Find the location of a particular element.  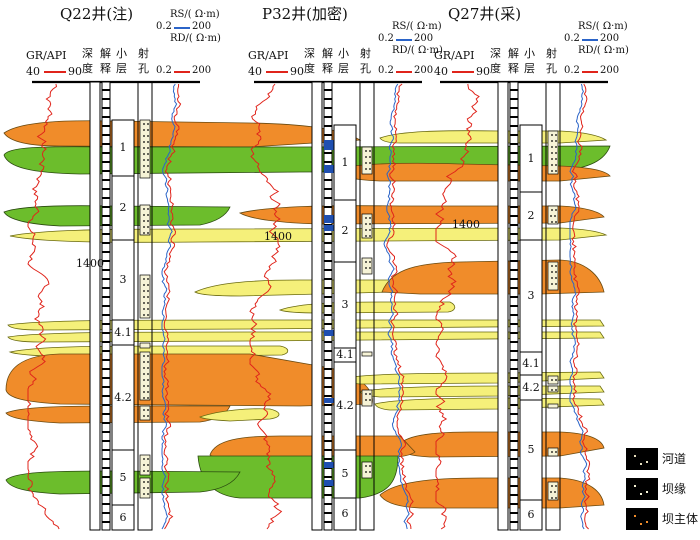

rs-min: 0.2 is located at coordinates (572, 38).